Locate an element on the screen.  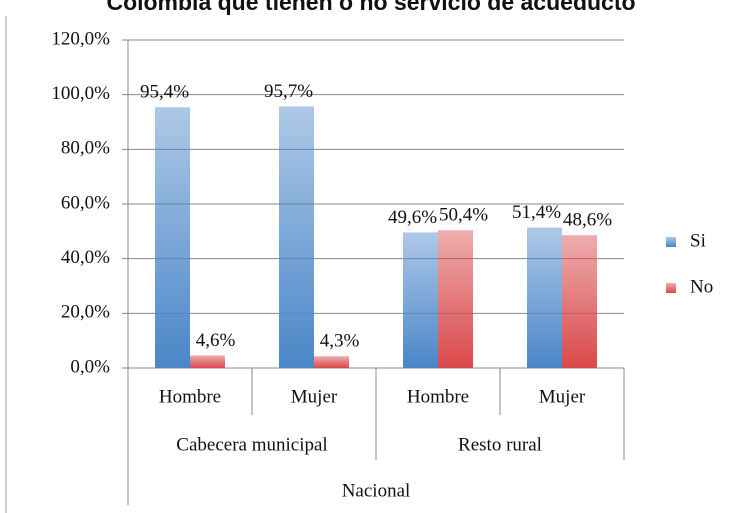
group-label: Cabecera municipal is located at coordinates (251, 444).